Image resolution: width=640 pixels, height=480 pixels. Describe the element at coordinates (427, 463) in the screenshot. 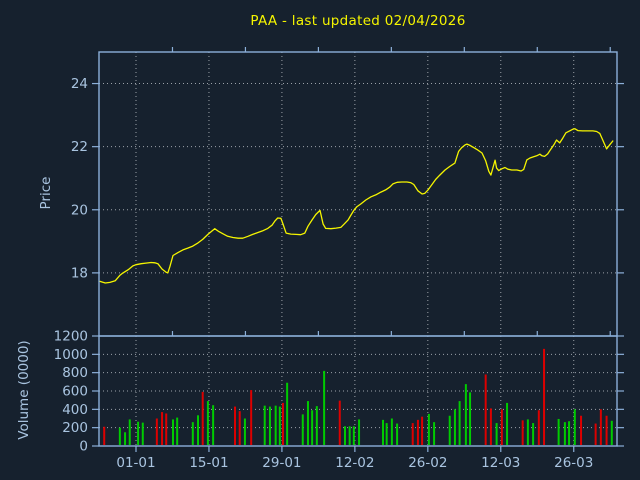

I see `x-tick-label: 26-02` at that location.